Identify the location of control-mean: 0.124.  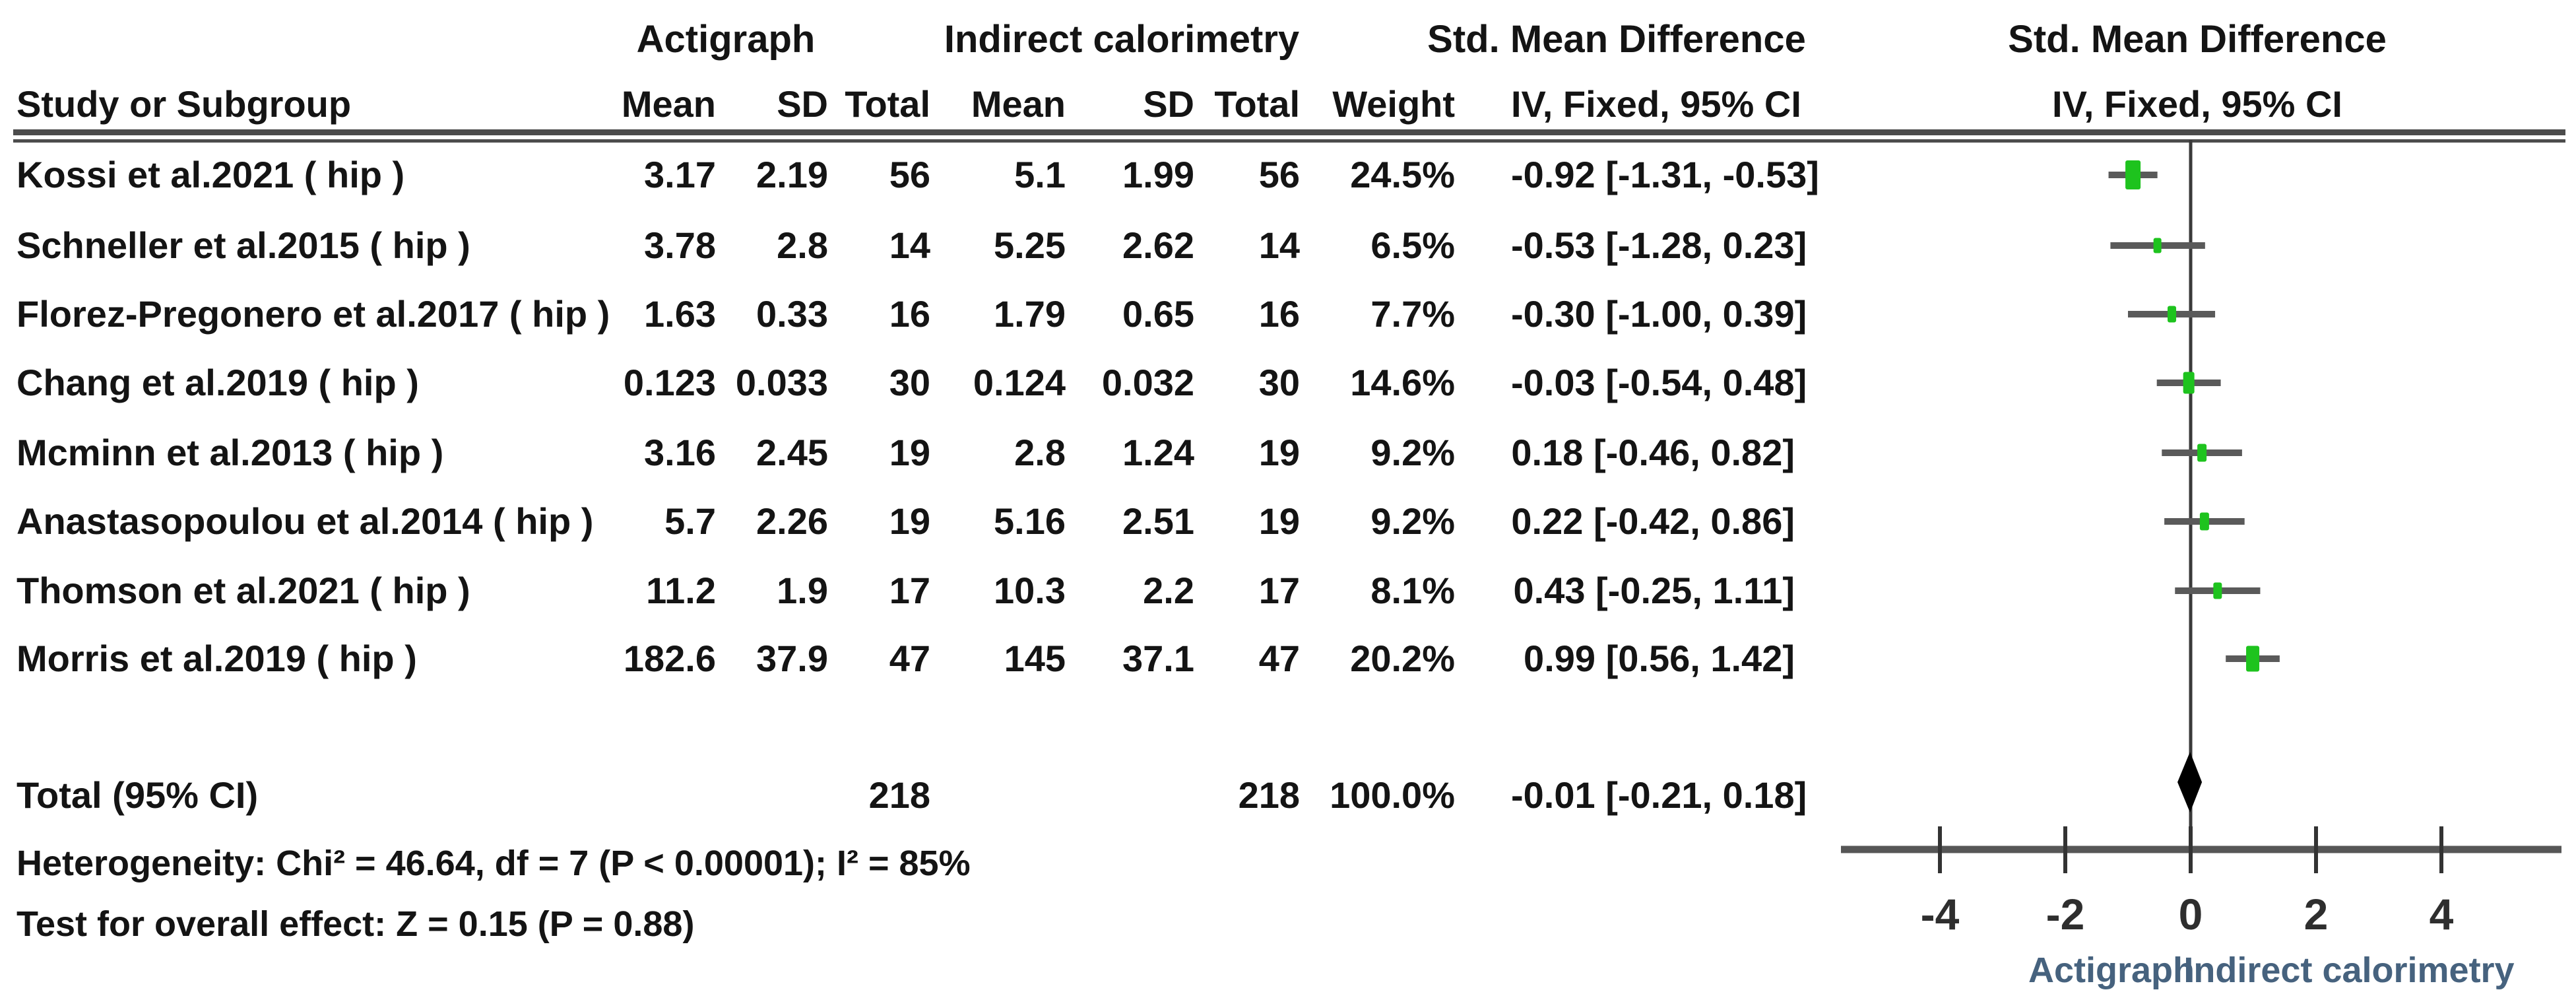
(1019, 382).